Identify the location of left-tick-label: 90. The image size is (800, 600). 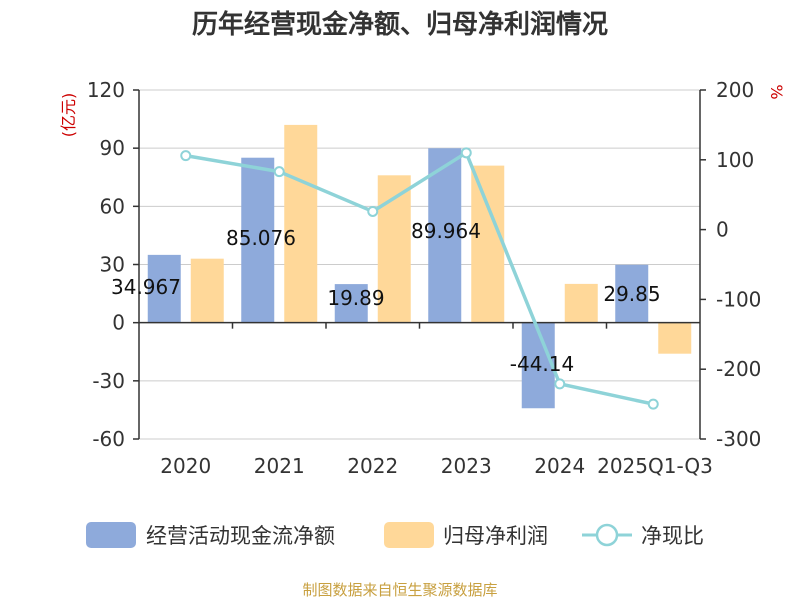
(112, 148).